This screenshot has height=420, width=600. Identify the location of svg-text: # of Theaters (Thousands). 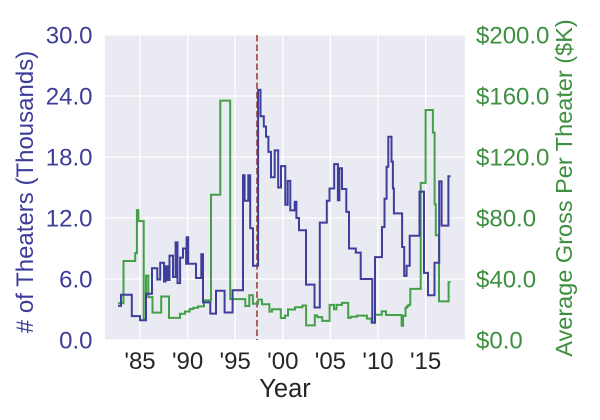
(25, 192).